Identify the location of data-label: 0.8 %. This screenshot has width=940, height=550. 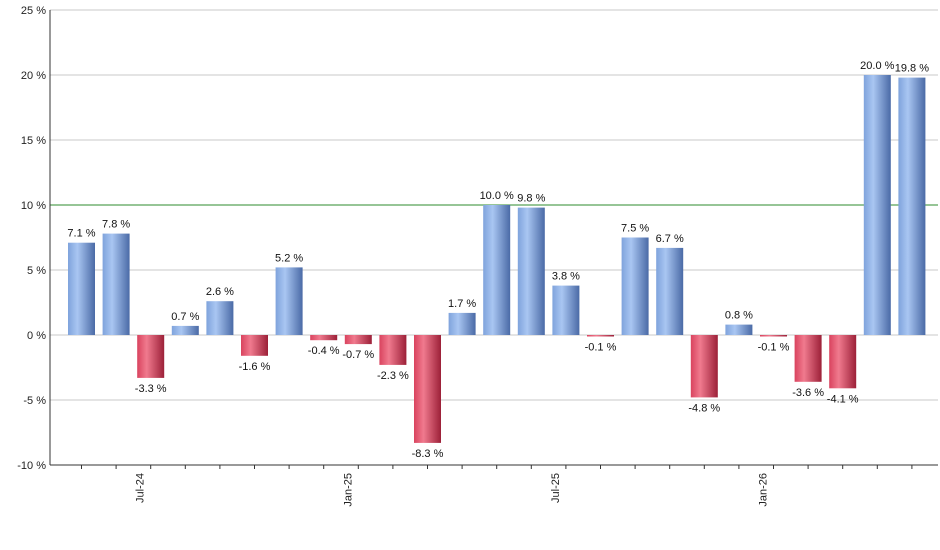
(739, 316).